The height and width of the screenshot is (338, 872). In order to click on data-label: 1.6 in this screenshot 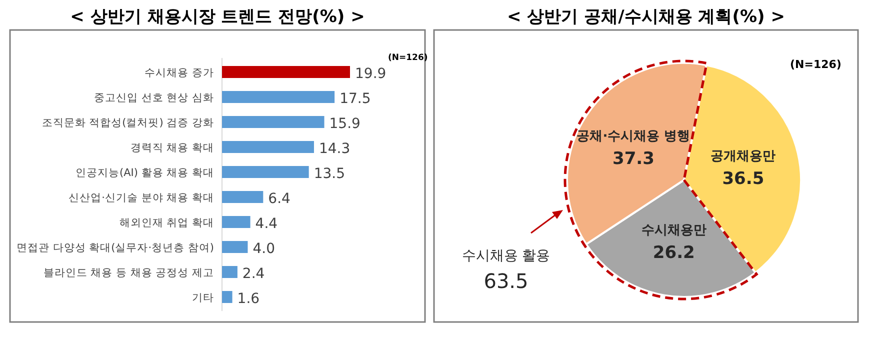, I will do `click(248, 299)`.